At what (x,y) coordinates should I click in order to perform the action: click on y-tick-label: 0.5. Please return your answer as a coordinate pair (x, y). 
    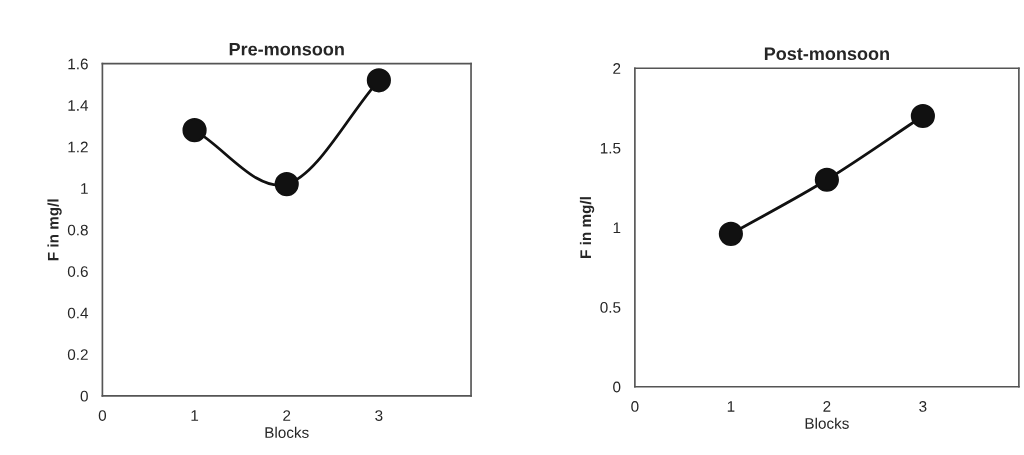
    Looking at the image, I should click on (610, 307).